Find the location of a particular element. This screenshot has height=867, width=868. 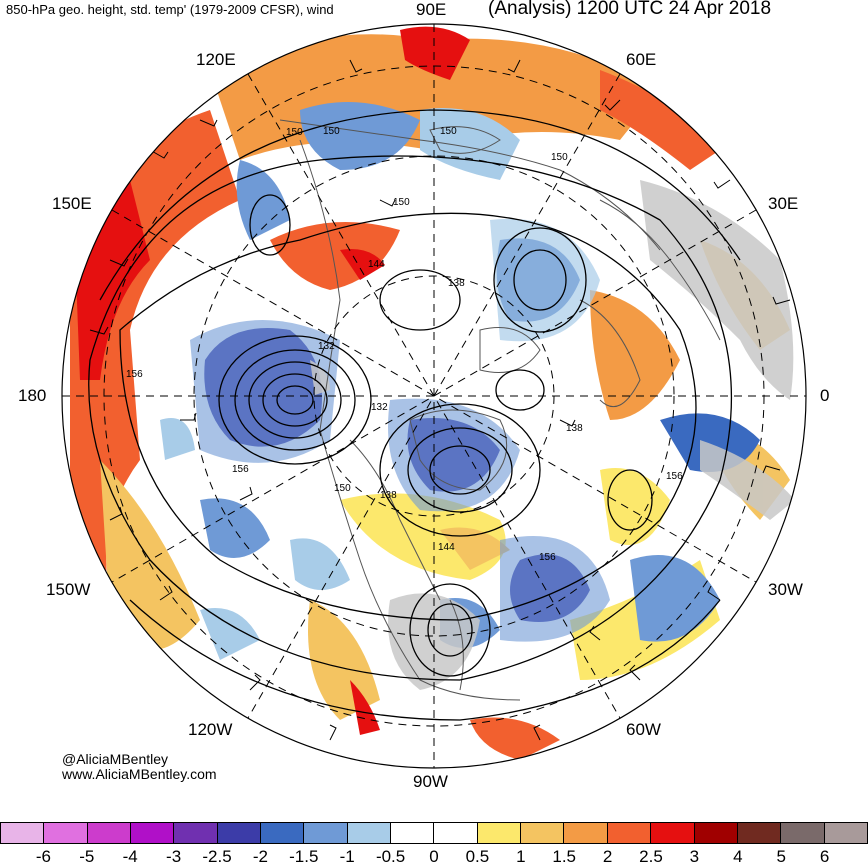

colorbar-tick-label: -3 is located at coordinates (174, 856).